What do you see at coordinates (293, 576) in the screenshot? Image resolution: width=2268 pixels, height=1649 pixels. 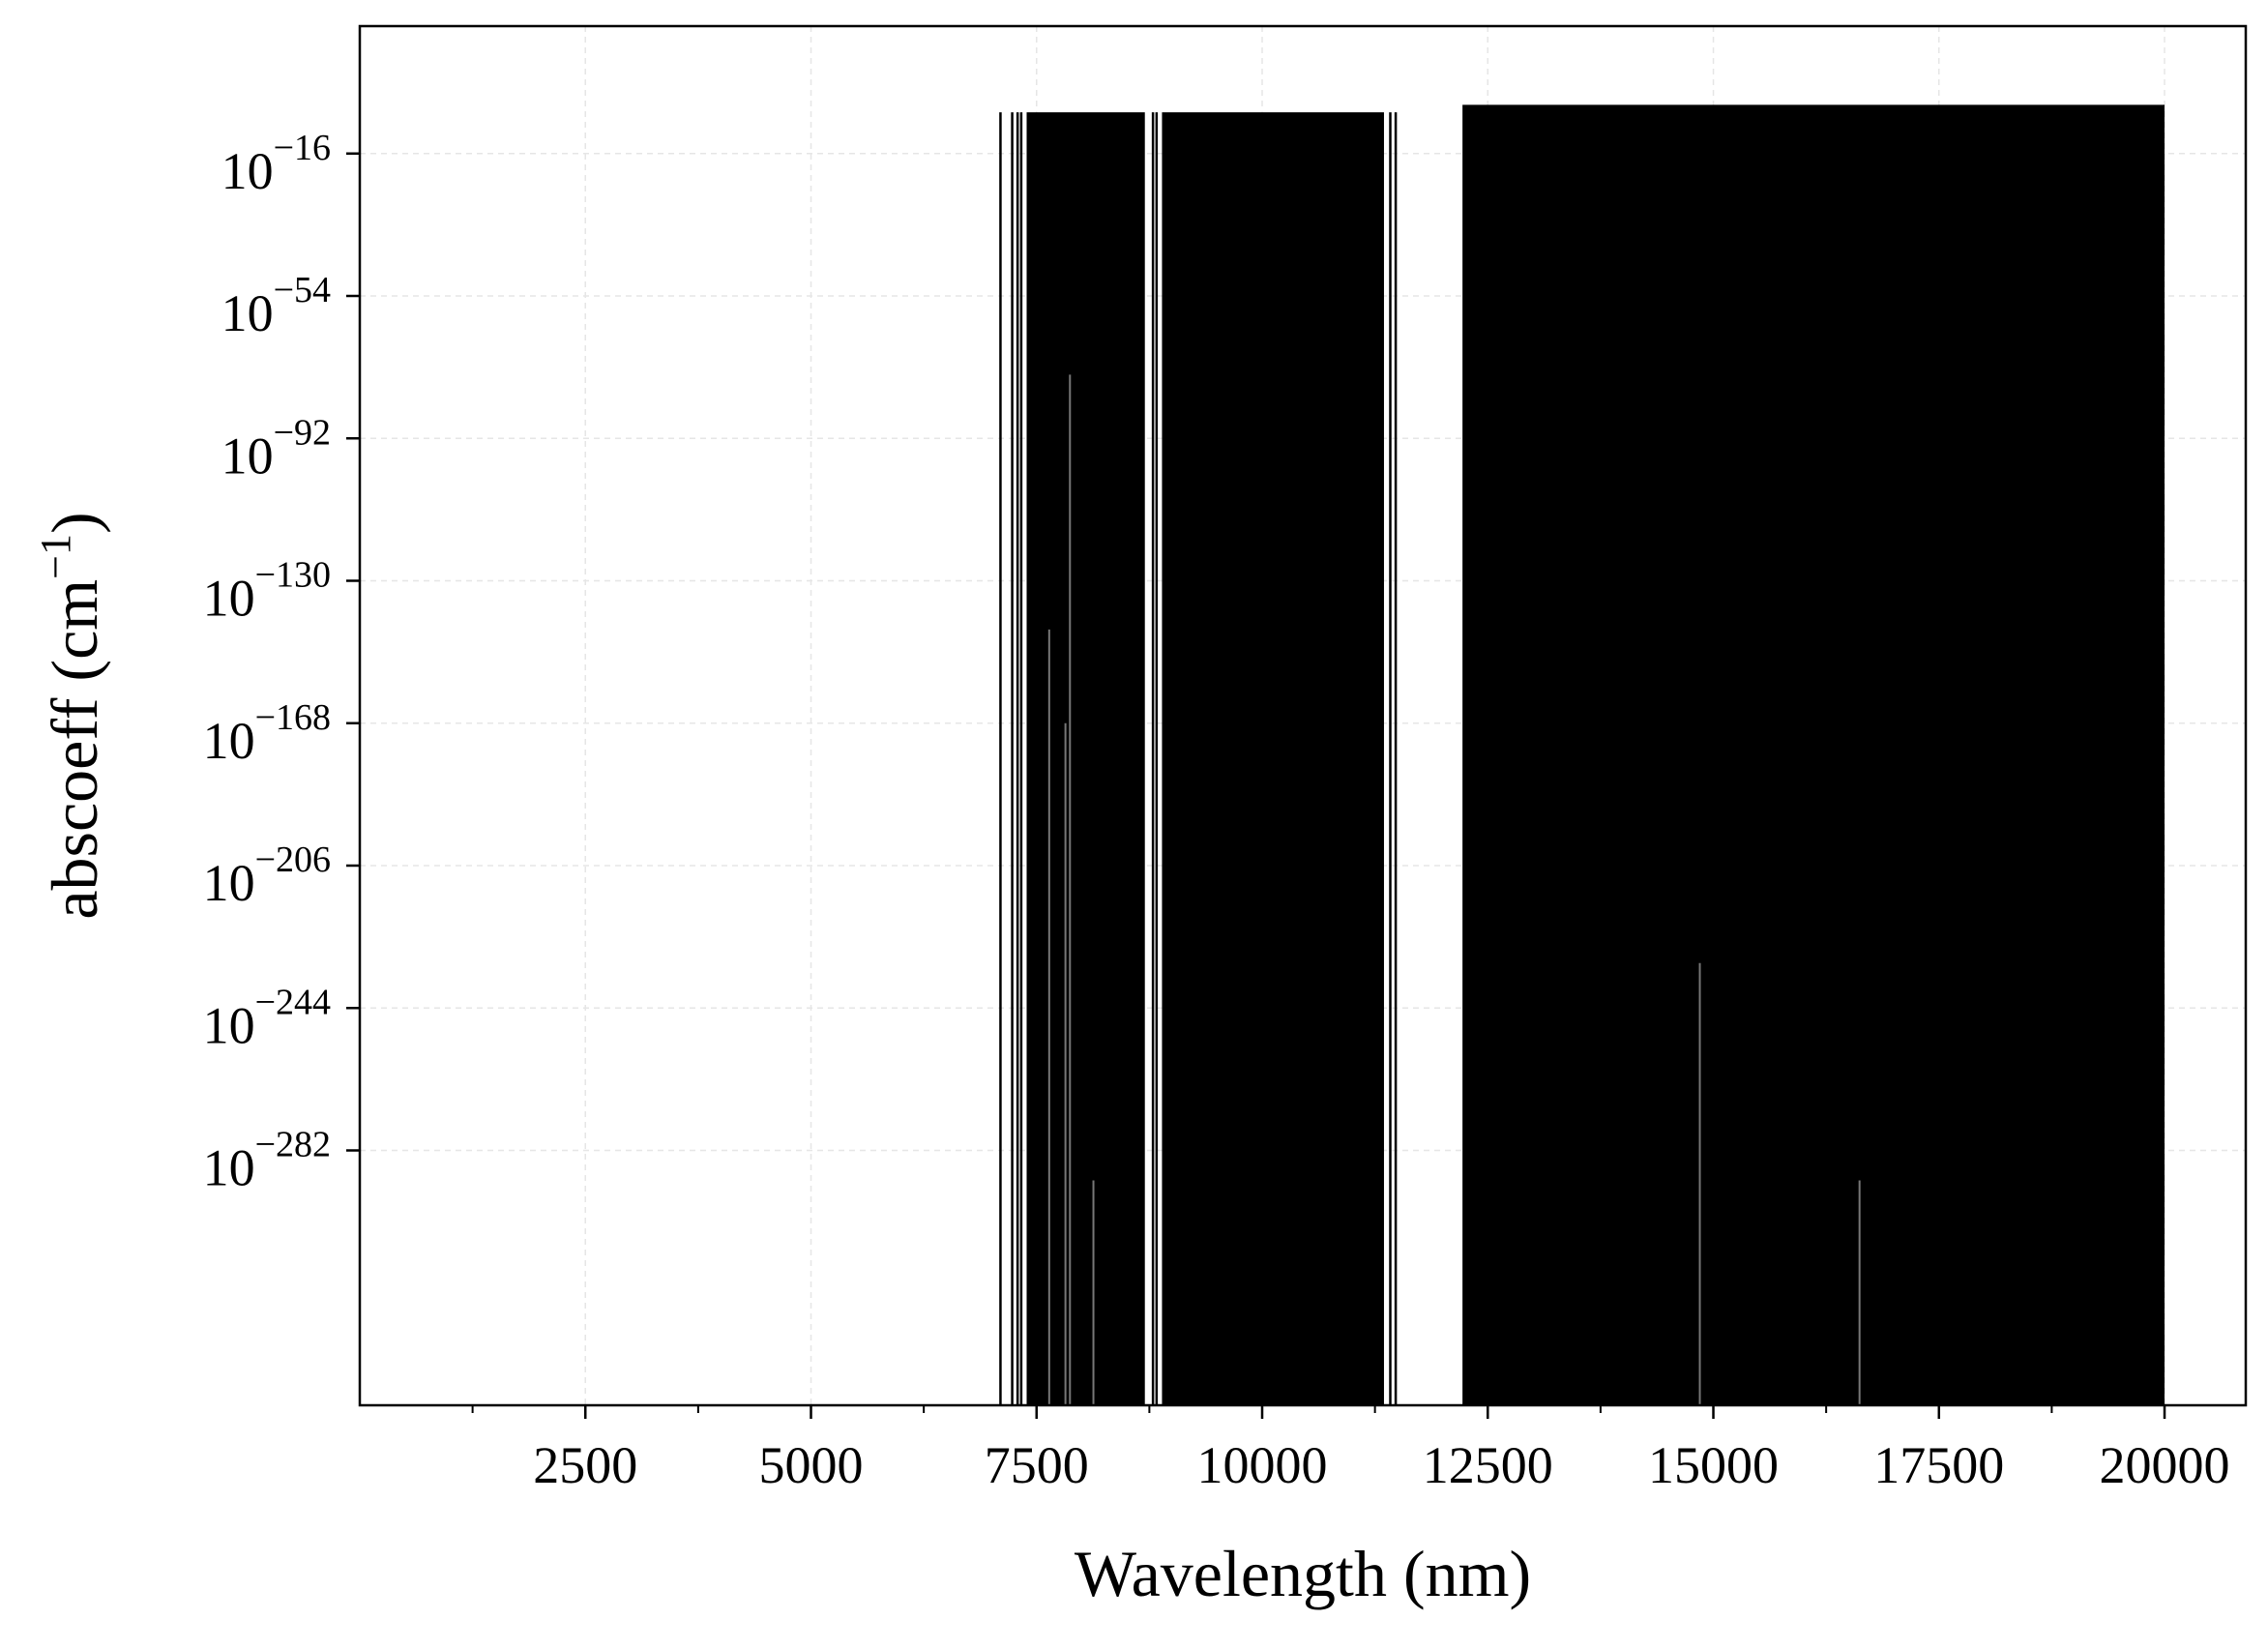 I see `y-tick-exponent: −130` at bounding box center [293, 576].